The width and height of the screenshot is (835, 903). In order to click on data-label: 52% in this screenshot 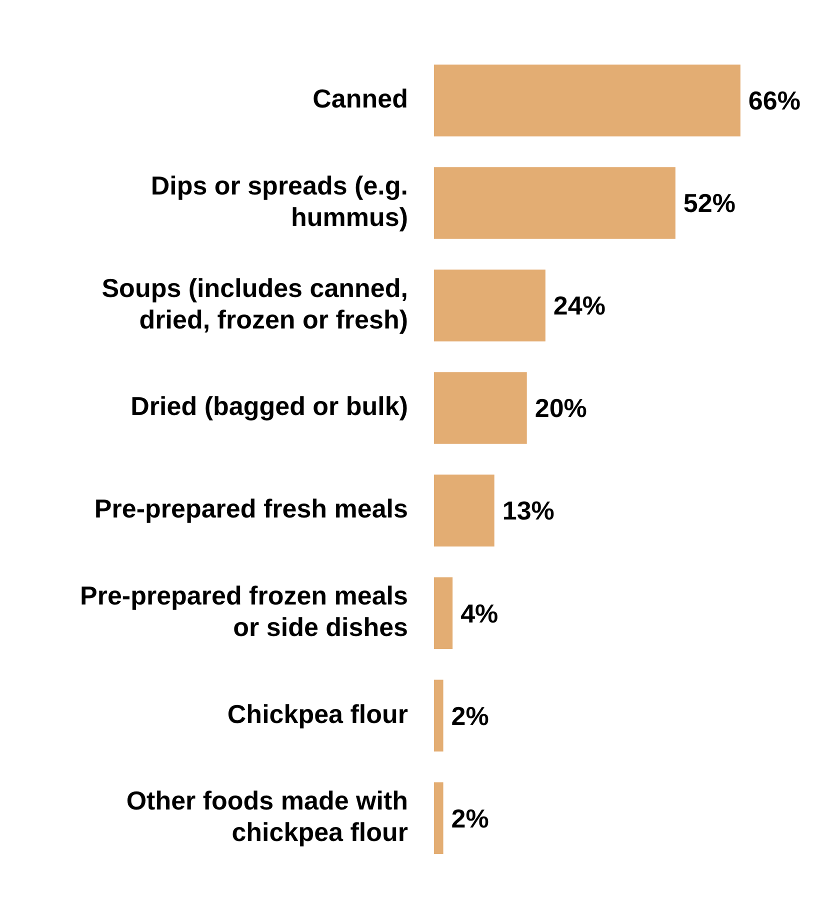, I will do `click(709, 203)`.